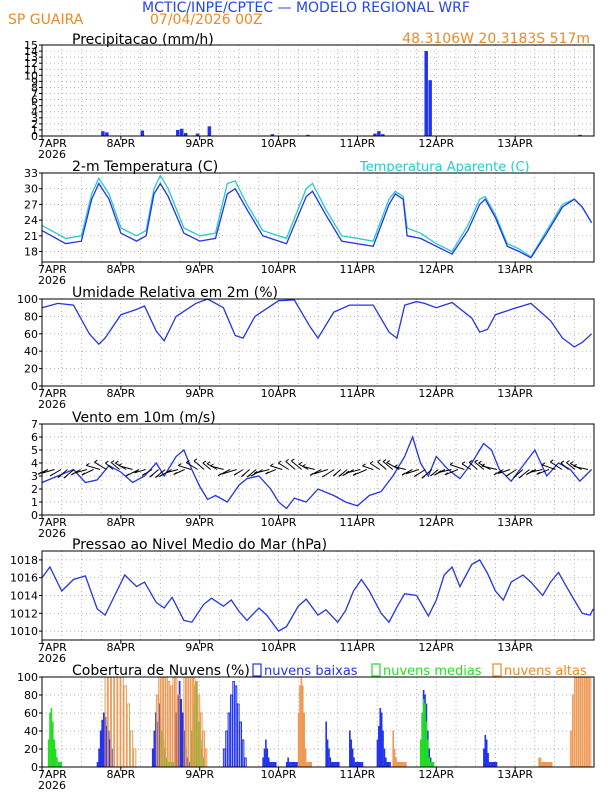 This screenshot has width=612, height=792. Describe the element at coordinates (27, 299) in the screenshot. I see `y-tick-label: 100` at that location.